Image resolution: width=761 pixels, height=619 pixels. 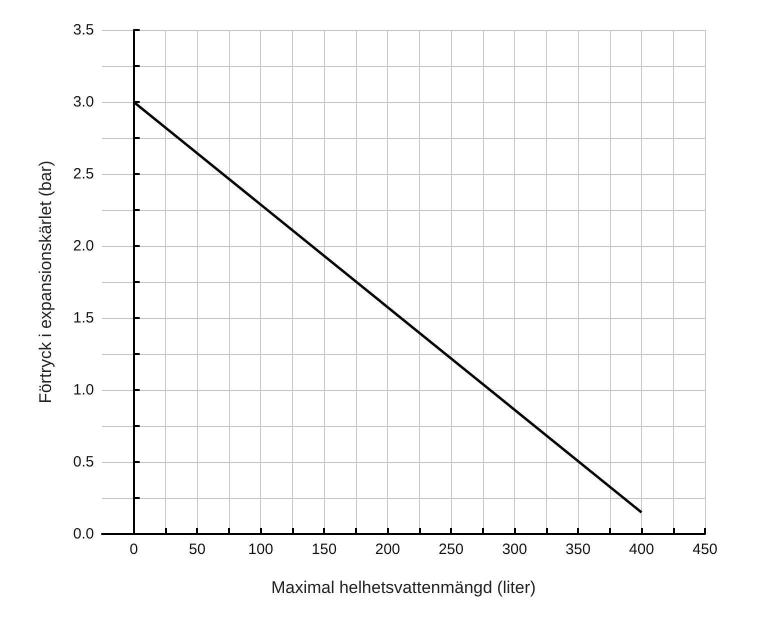 I want to click on y-tick-label: 3.0, so click(x=83, y=102).